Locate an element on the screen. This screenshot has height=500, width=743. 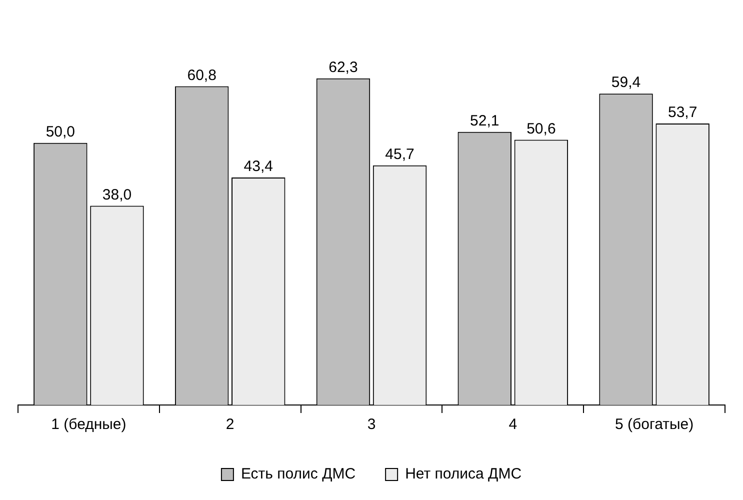
x-tick-label: 2 is located at coordinates (230, 425).